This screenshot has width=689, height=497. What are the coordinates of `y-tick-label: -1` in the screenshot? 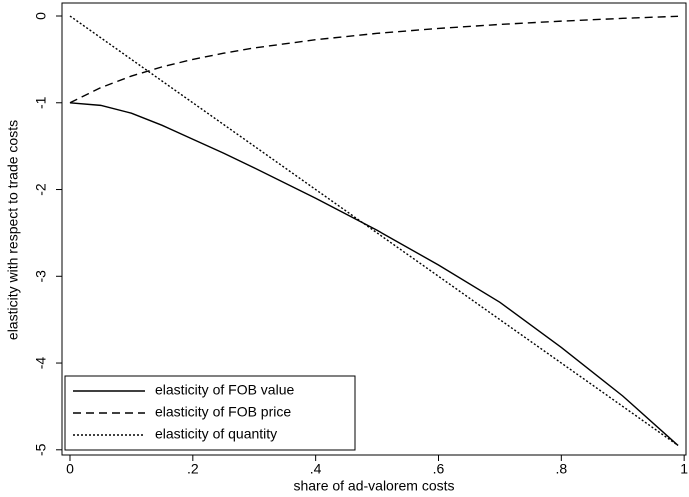 It's located at (41, 102).